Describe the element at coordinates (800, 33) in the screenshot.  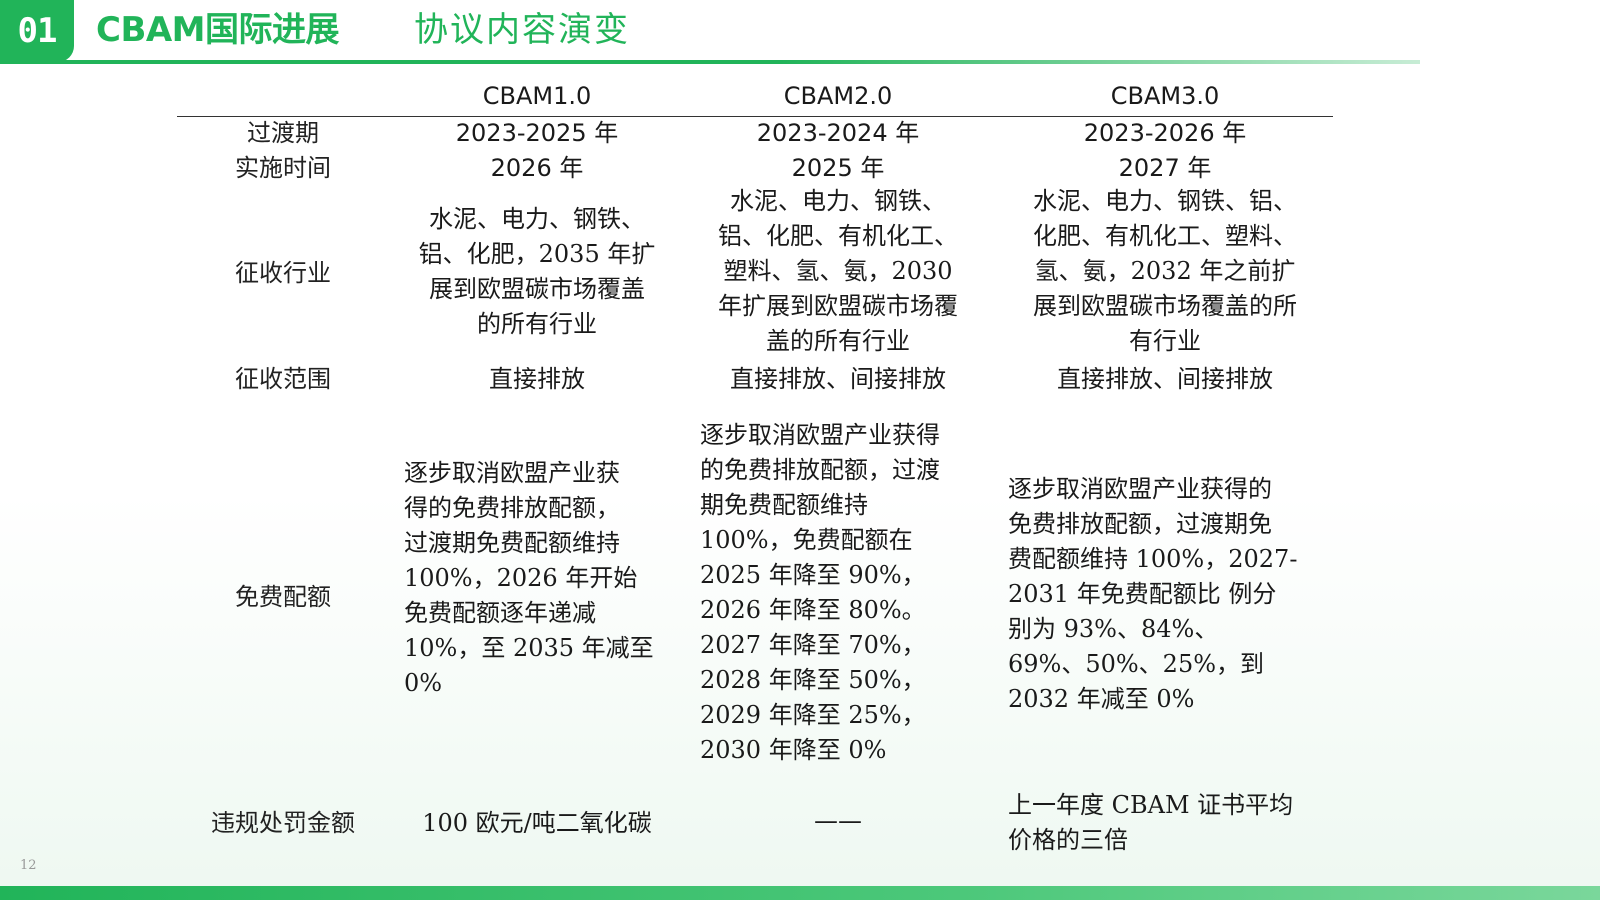
I see `slide-header: 01 CBAM国际进展 协议内容演变` at that location.